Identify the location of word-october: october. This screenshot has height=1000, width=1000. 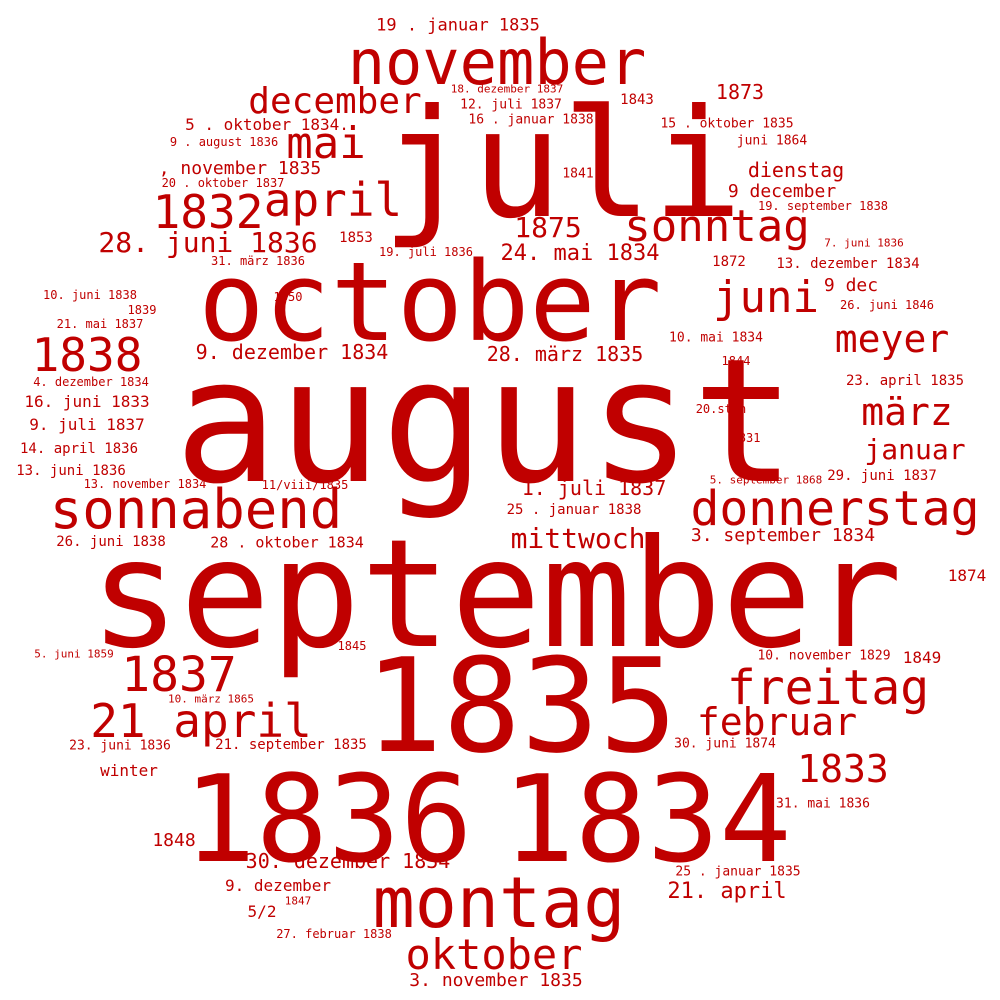
(430, 302).